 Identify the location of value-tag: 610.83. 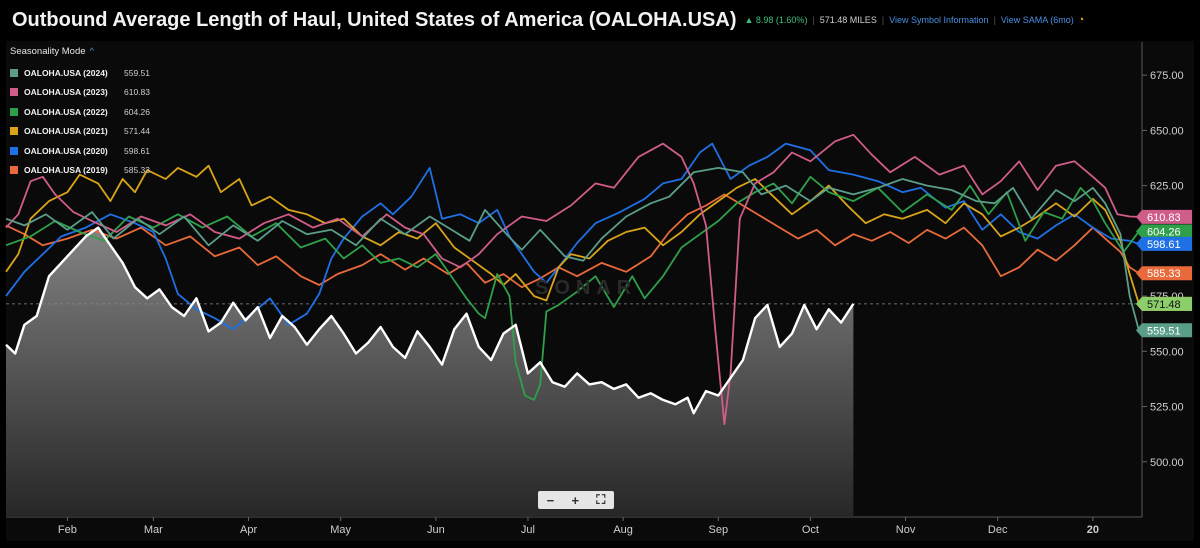
(1164, 216).